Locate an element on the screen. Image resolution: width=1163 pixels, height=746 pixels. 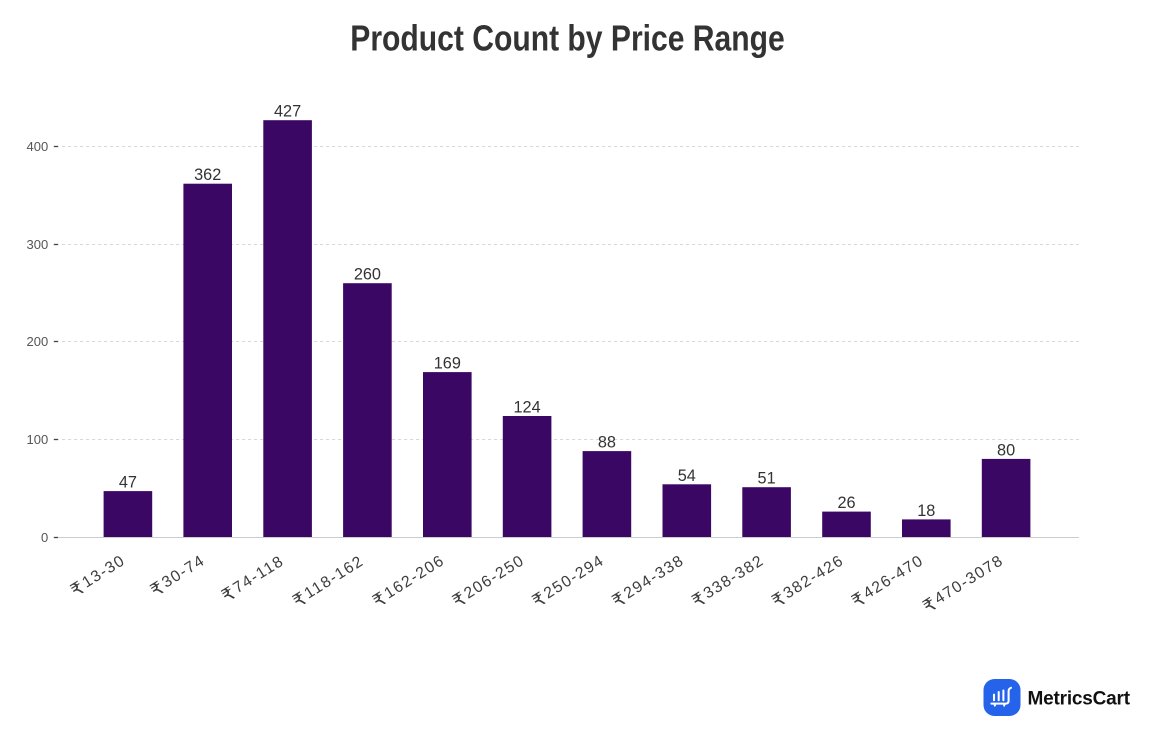
svg-text: 51 is located at coordinates (767, 479).